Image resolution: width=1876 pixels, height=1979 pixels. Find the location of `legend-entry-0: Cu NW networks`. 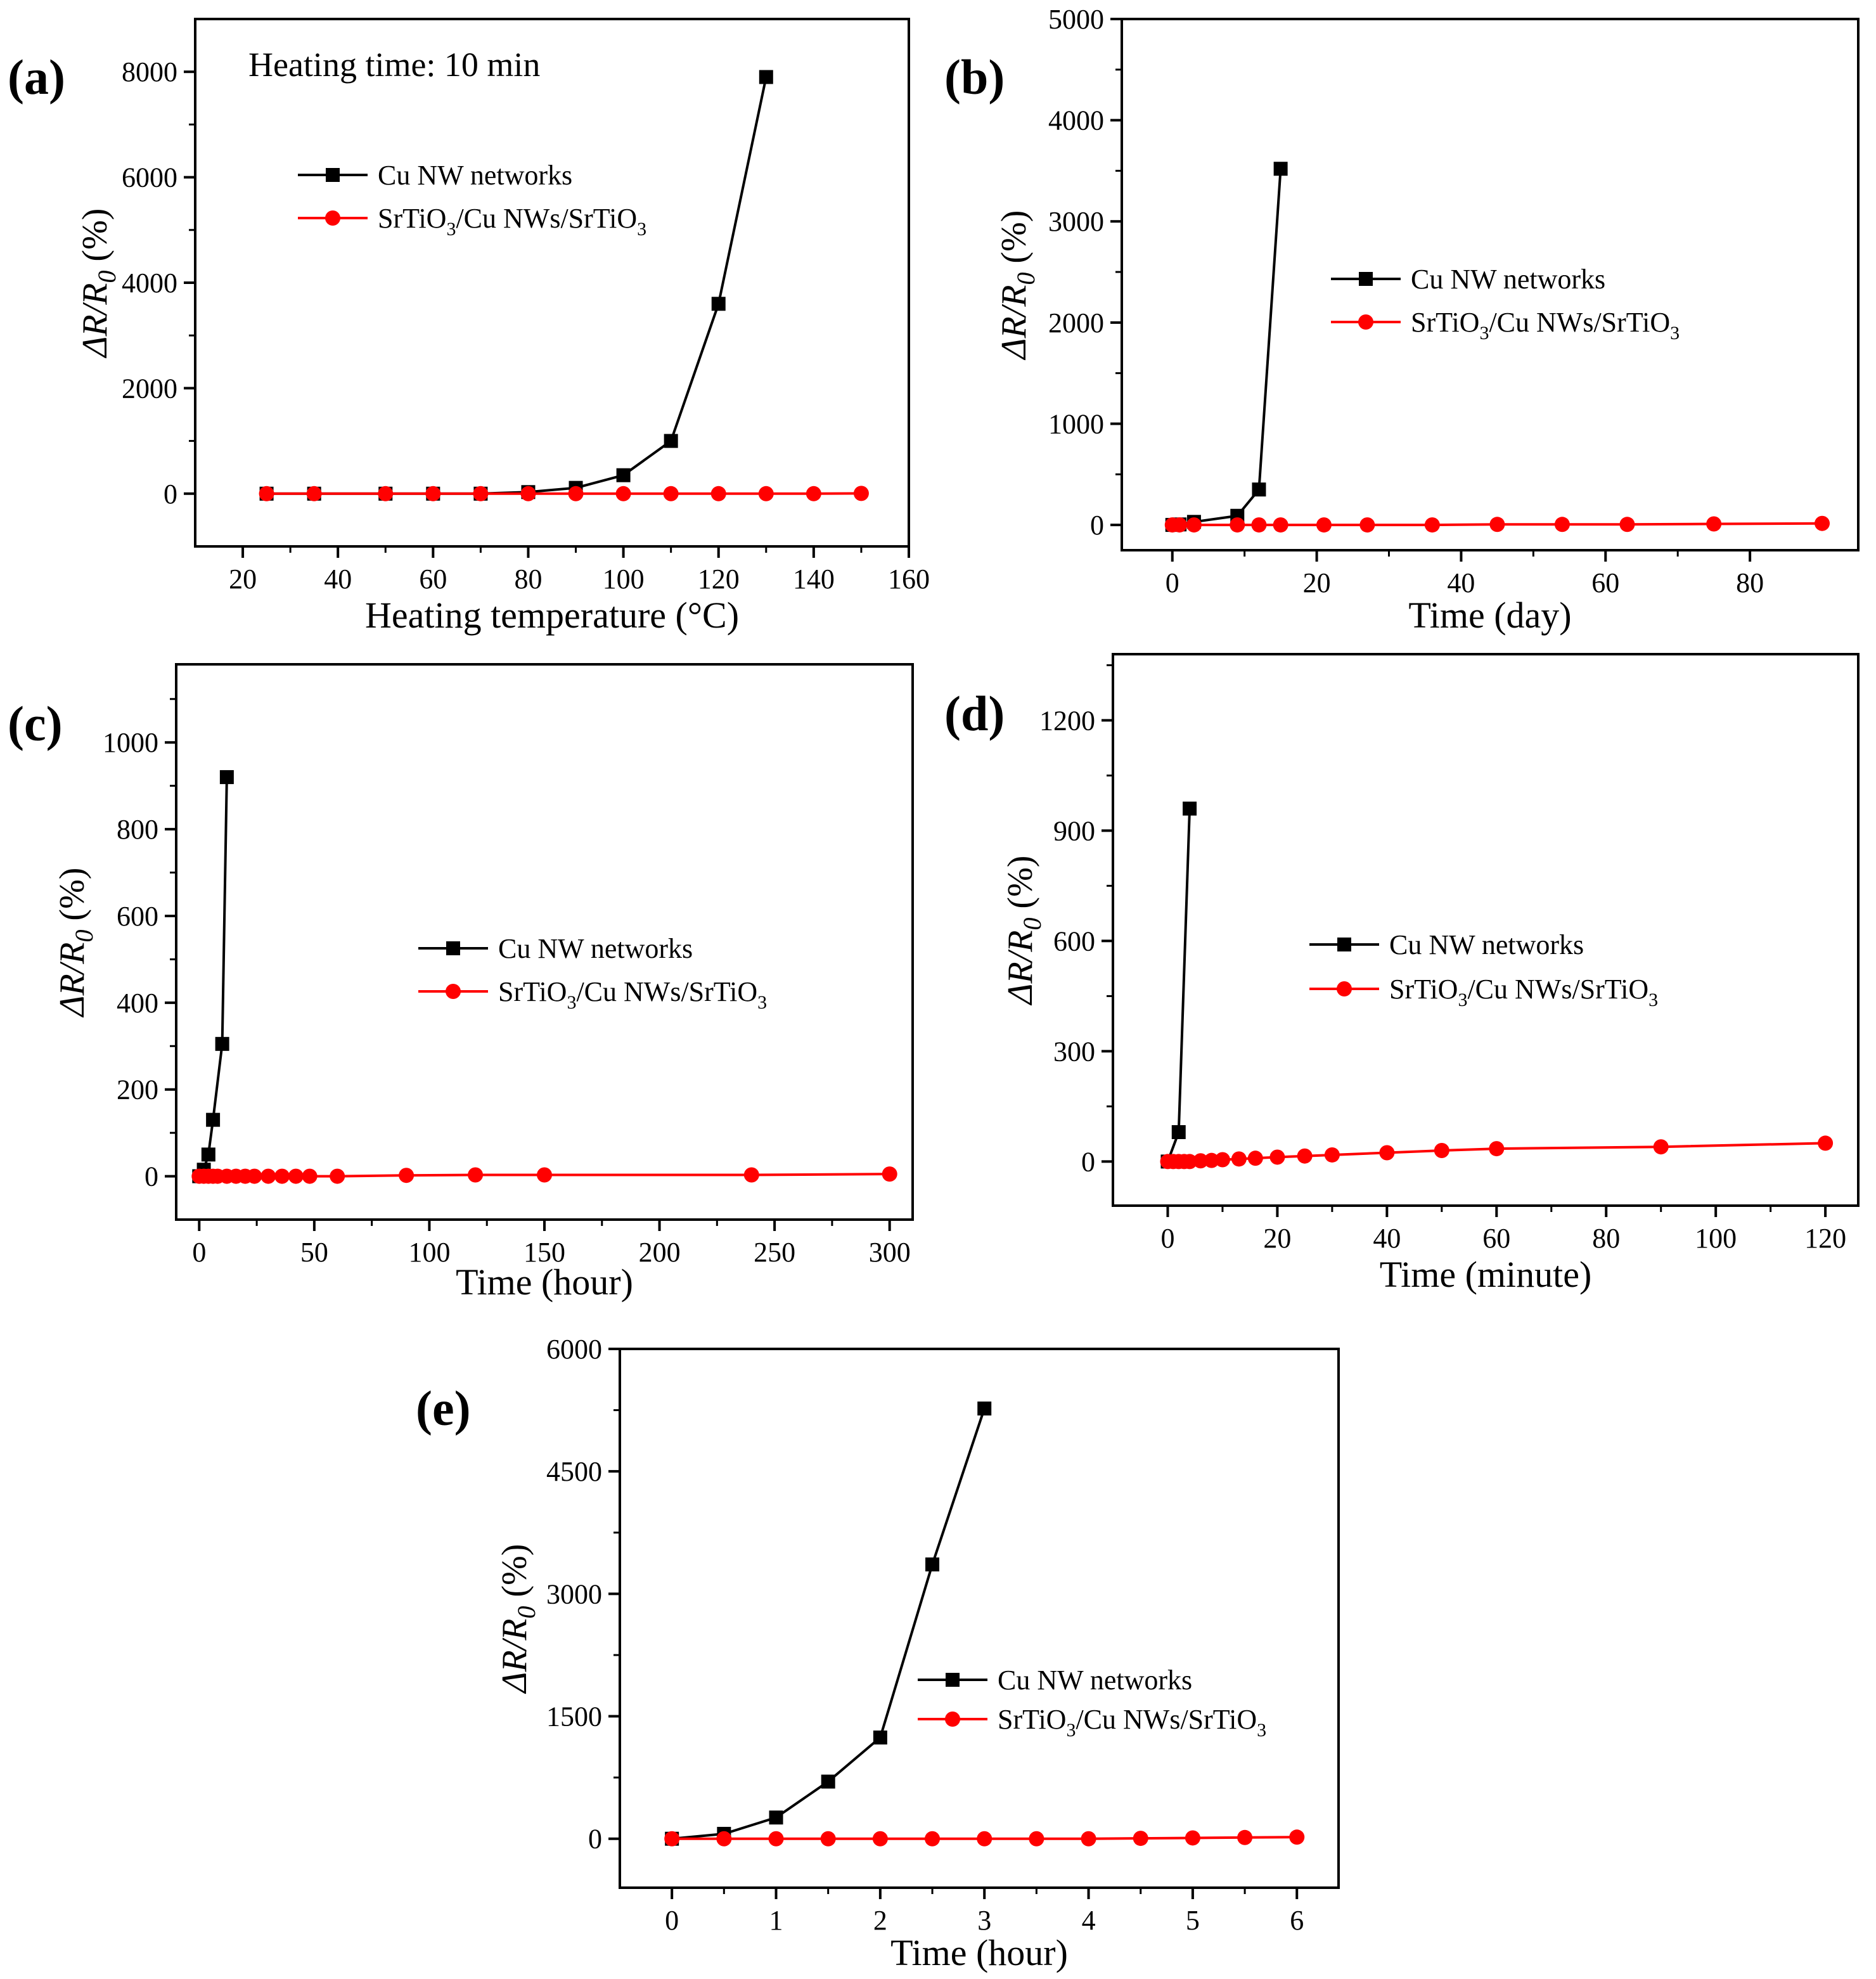

legend-entry-0: Cu NW networks is located at coordinates (1468, 280).